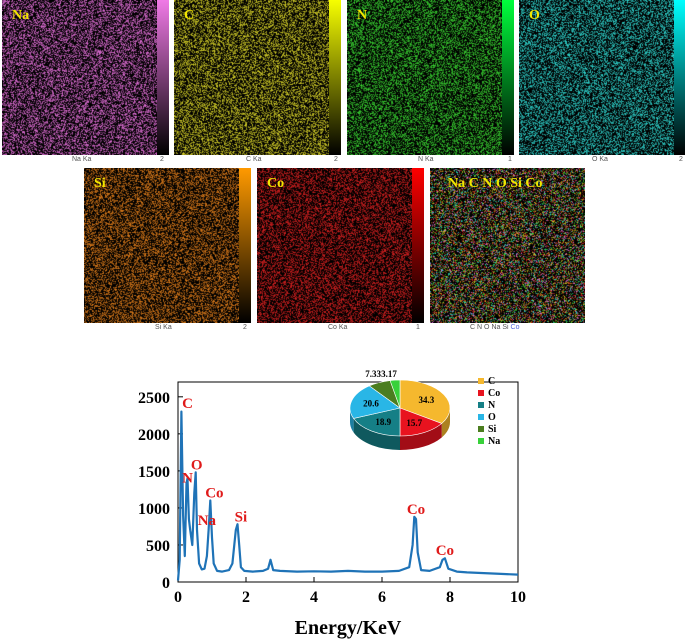 The height and width of the screenshot is (640, 685). What do you see at coordinates (100, 183) in the screenshot?
I see `map-si-label: Si` at bounding box center [100, 183].